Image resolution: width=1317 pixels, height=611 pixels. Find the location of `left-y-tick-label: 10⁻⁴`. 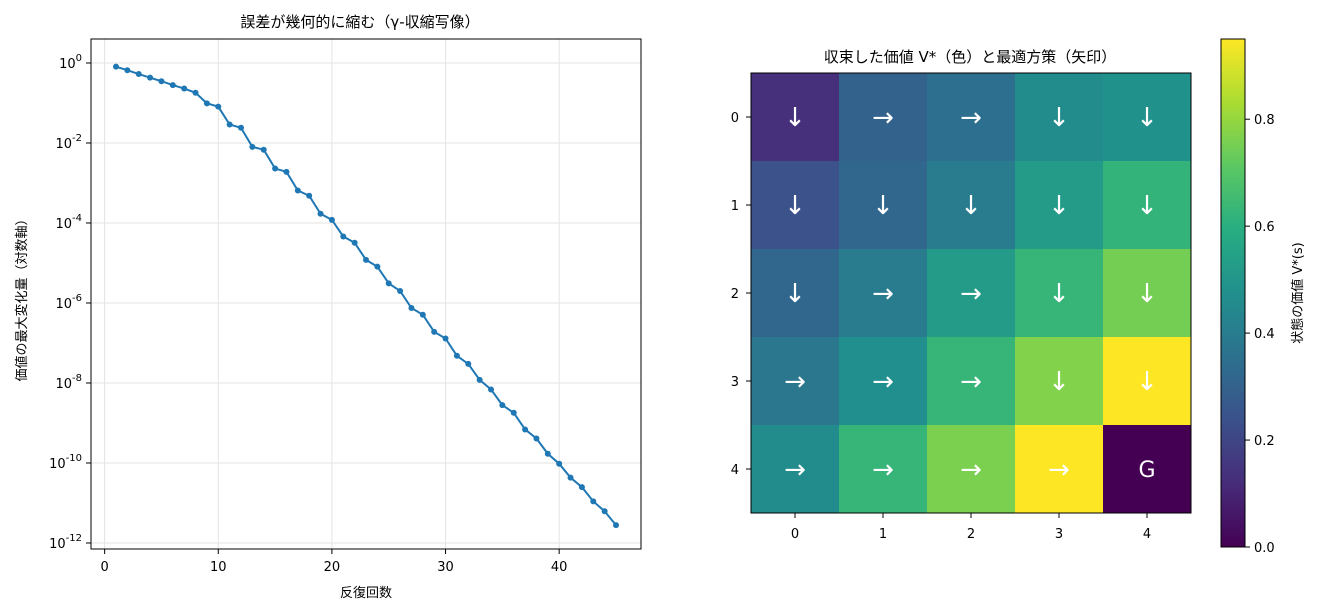

left-y-tick-label: 10⁻⁴ is located at coordinates (68, 222).